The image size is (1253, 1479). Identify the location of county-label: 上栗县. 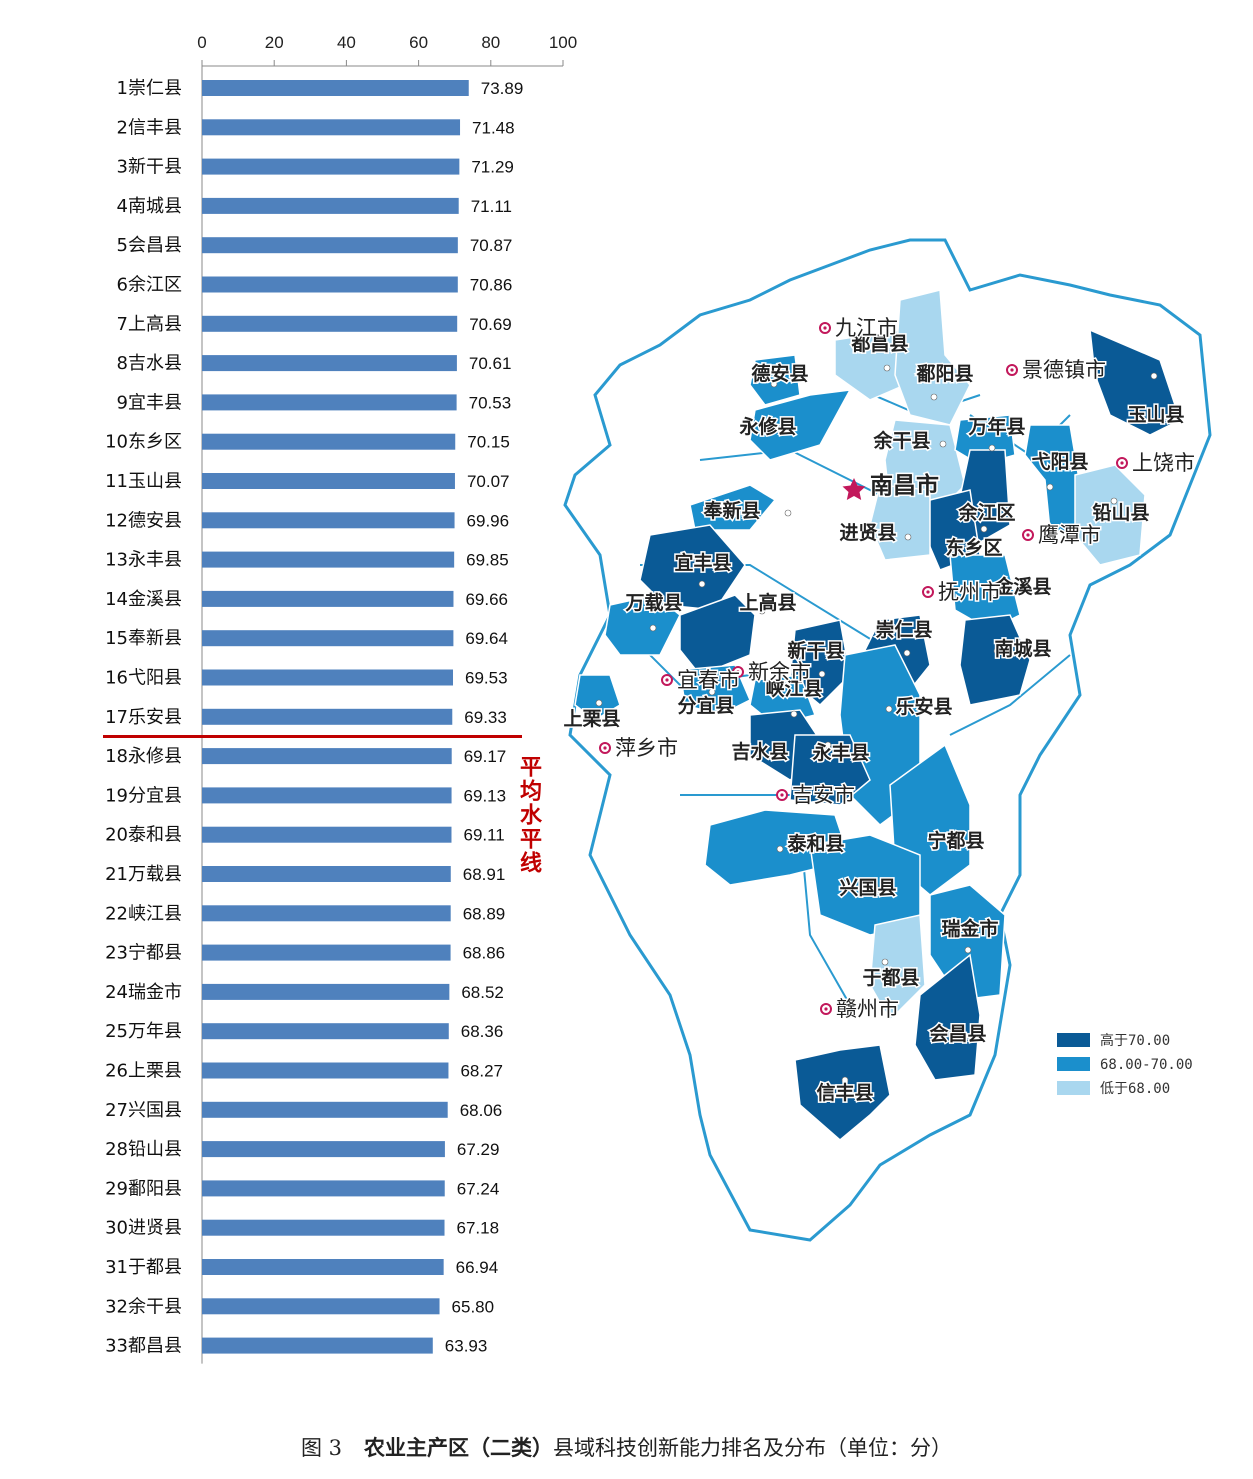
(591, 719).